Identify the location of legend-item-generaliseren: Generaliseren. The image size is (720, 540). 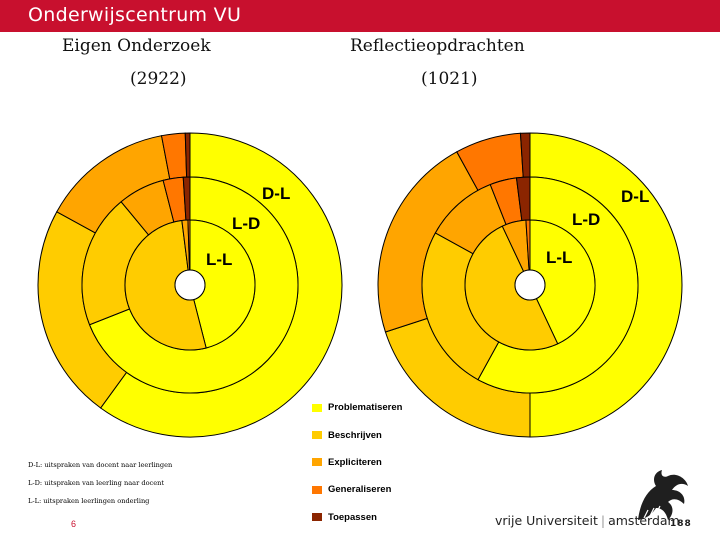
(357, 489).